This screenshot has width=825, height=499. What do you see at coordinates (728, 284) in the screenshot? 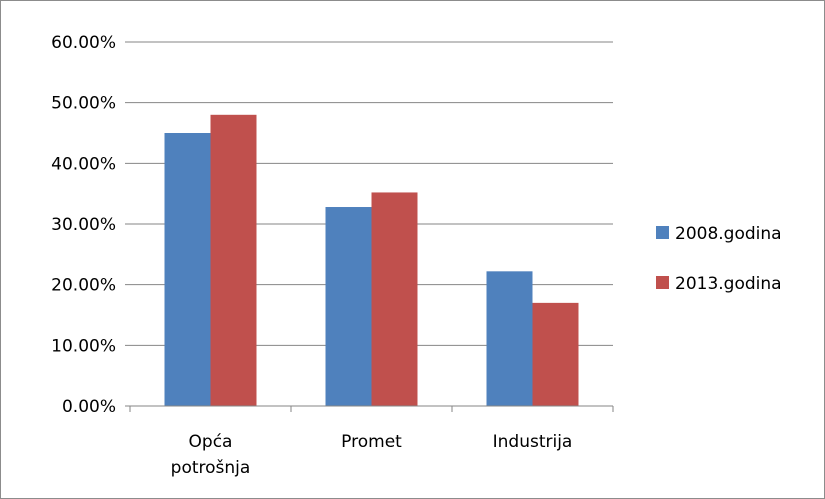
I see `legend-label: 2013.godina` at bounding box center [728, 284].